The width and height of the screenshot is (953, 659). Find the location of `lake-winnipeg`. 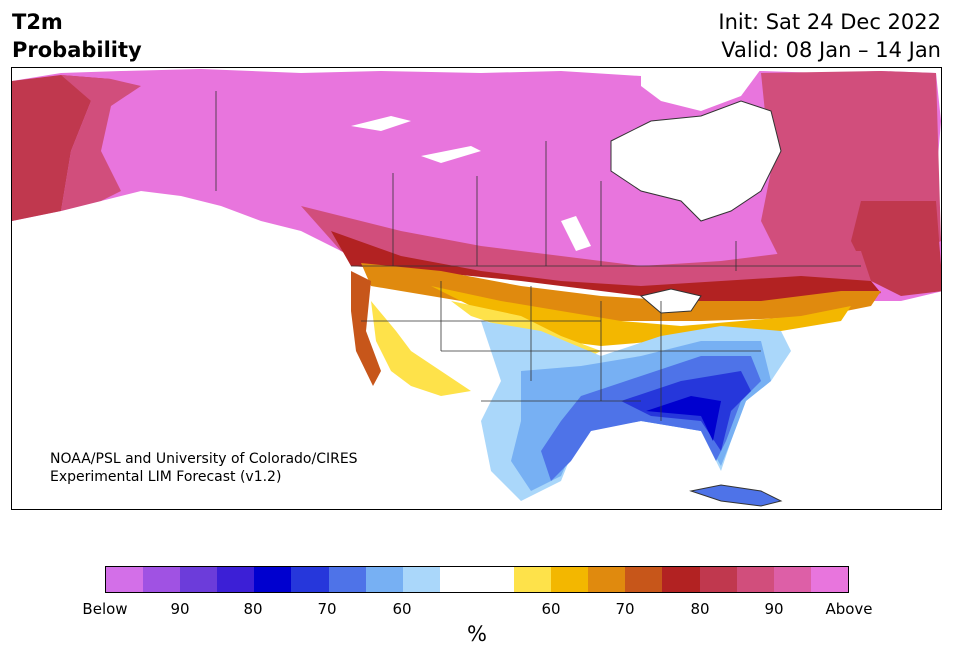

lake-winnipeg is located at coordinates (576, 233).